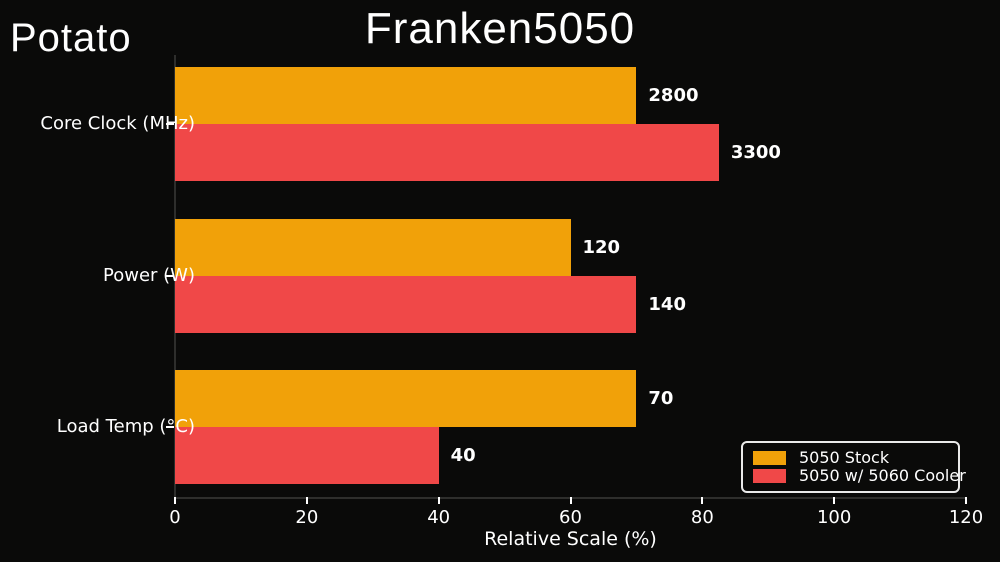 Image resolution: width=1000 pixels, height=562 pixels. What do you see at coordinates (117, 123) in the screenshot?
I see `category-label-0: Core Clock (MHz)` at bounding box center [117, 123].